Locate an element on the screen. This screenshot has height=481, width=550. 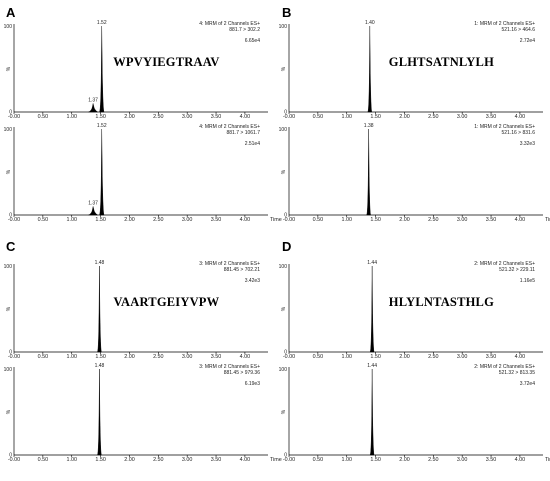
trace-intensity: 3.72e4 is located at coordinates (528, 384).